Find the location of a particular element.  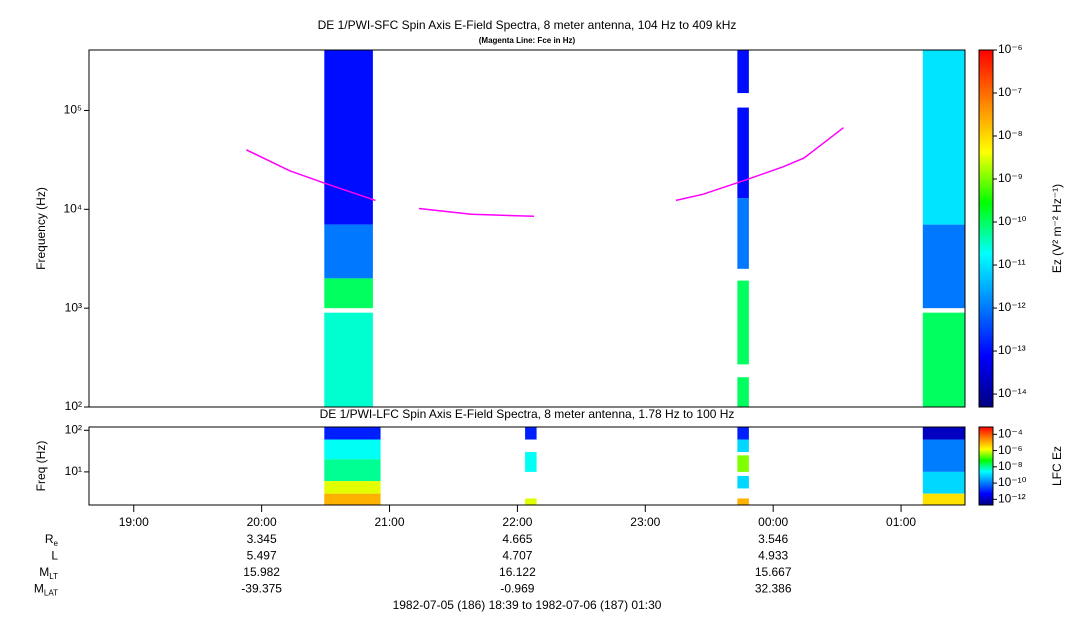

x-tick-label: 22:00 is located at coordinates (517, 522).